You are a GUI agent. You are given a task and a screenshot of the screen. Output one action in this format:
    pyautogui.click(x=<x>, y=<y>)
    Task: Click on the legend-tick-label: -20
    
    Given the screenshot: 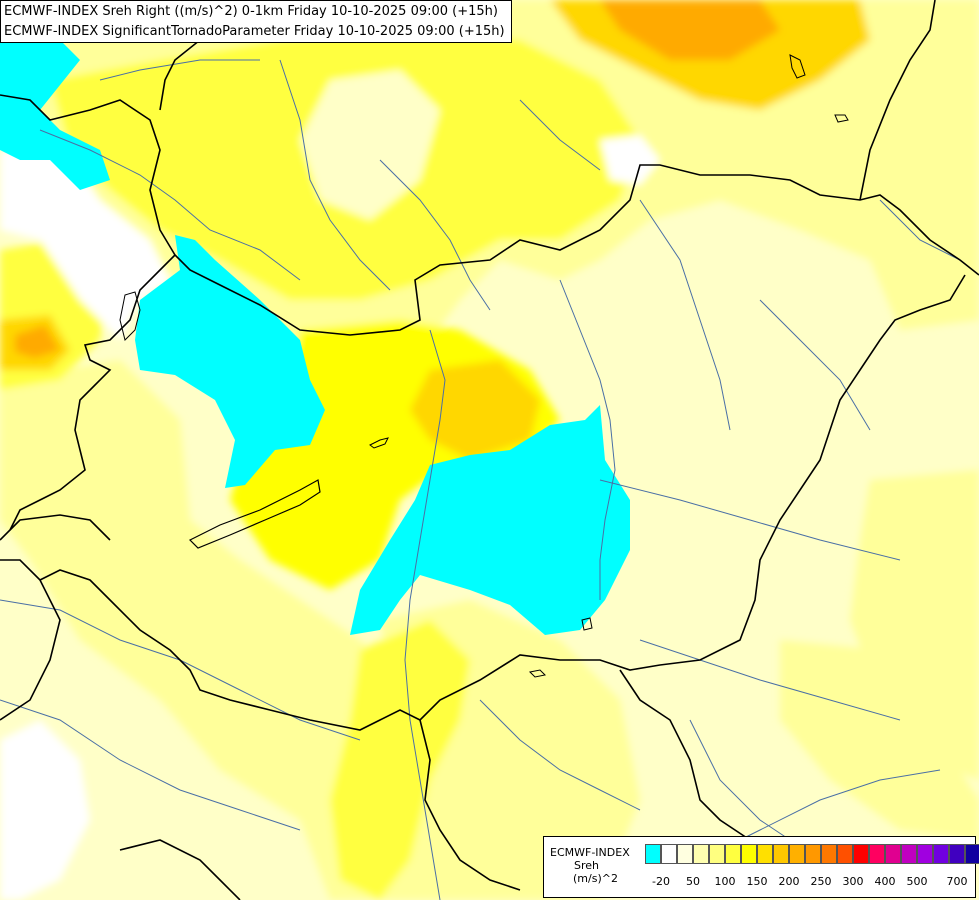 What is the action you would take?
    pyautogui.click(x=661, y=881)
    